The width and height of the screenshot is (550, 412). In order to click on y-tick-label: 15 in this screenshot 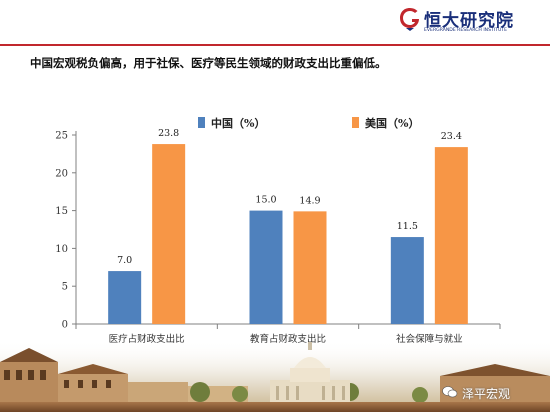, I will do `click(61, 211)`.